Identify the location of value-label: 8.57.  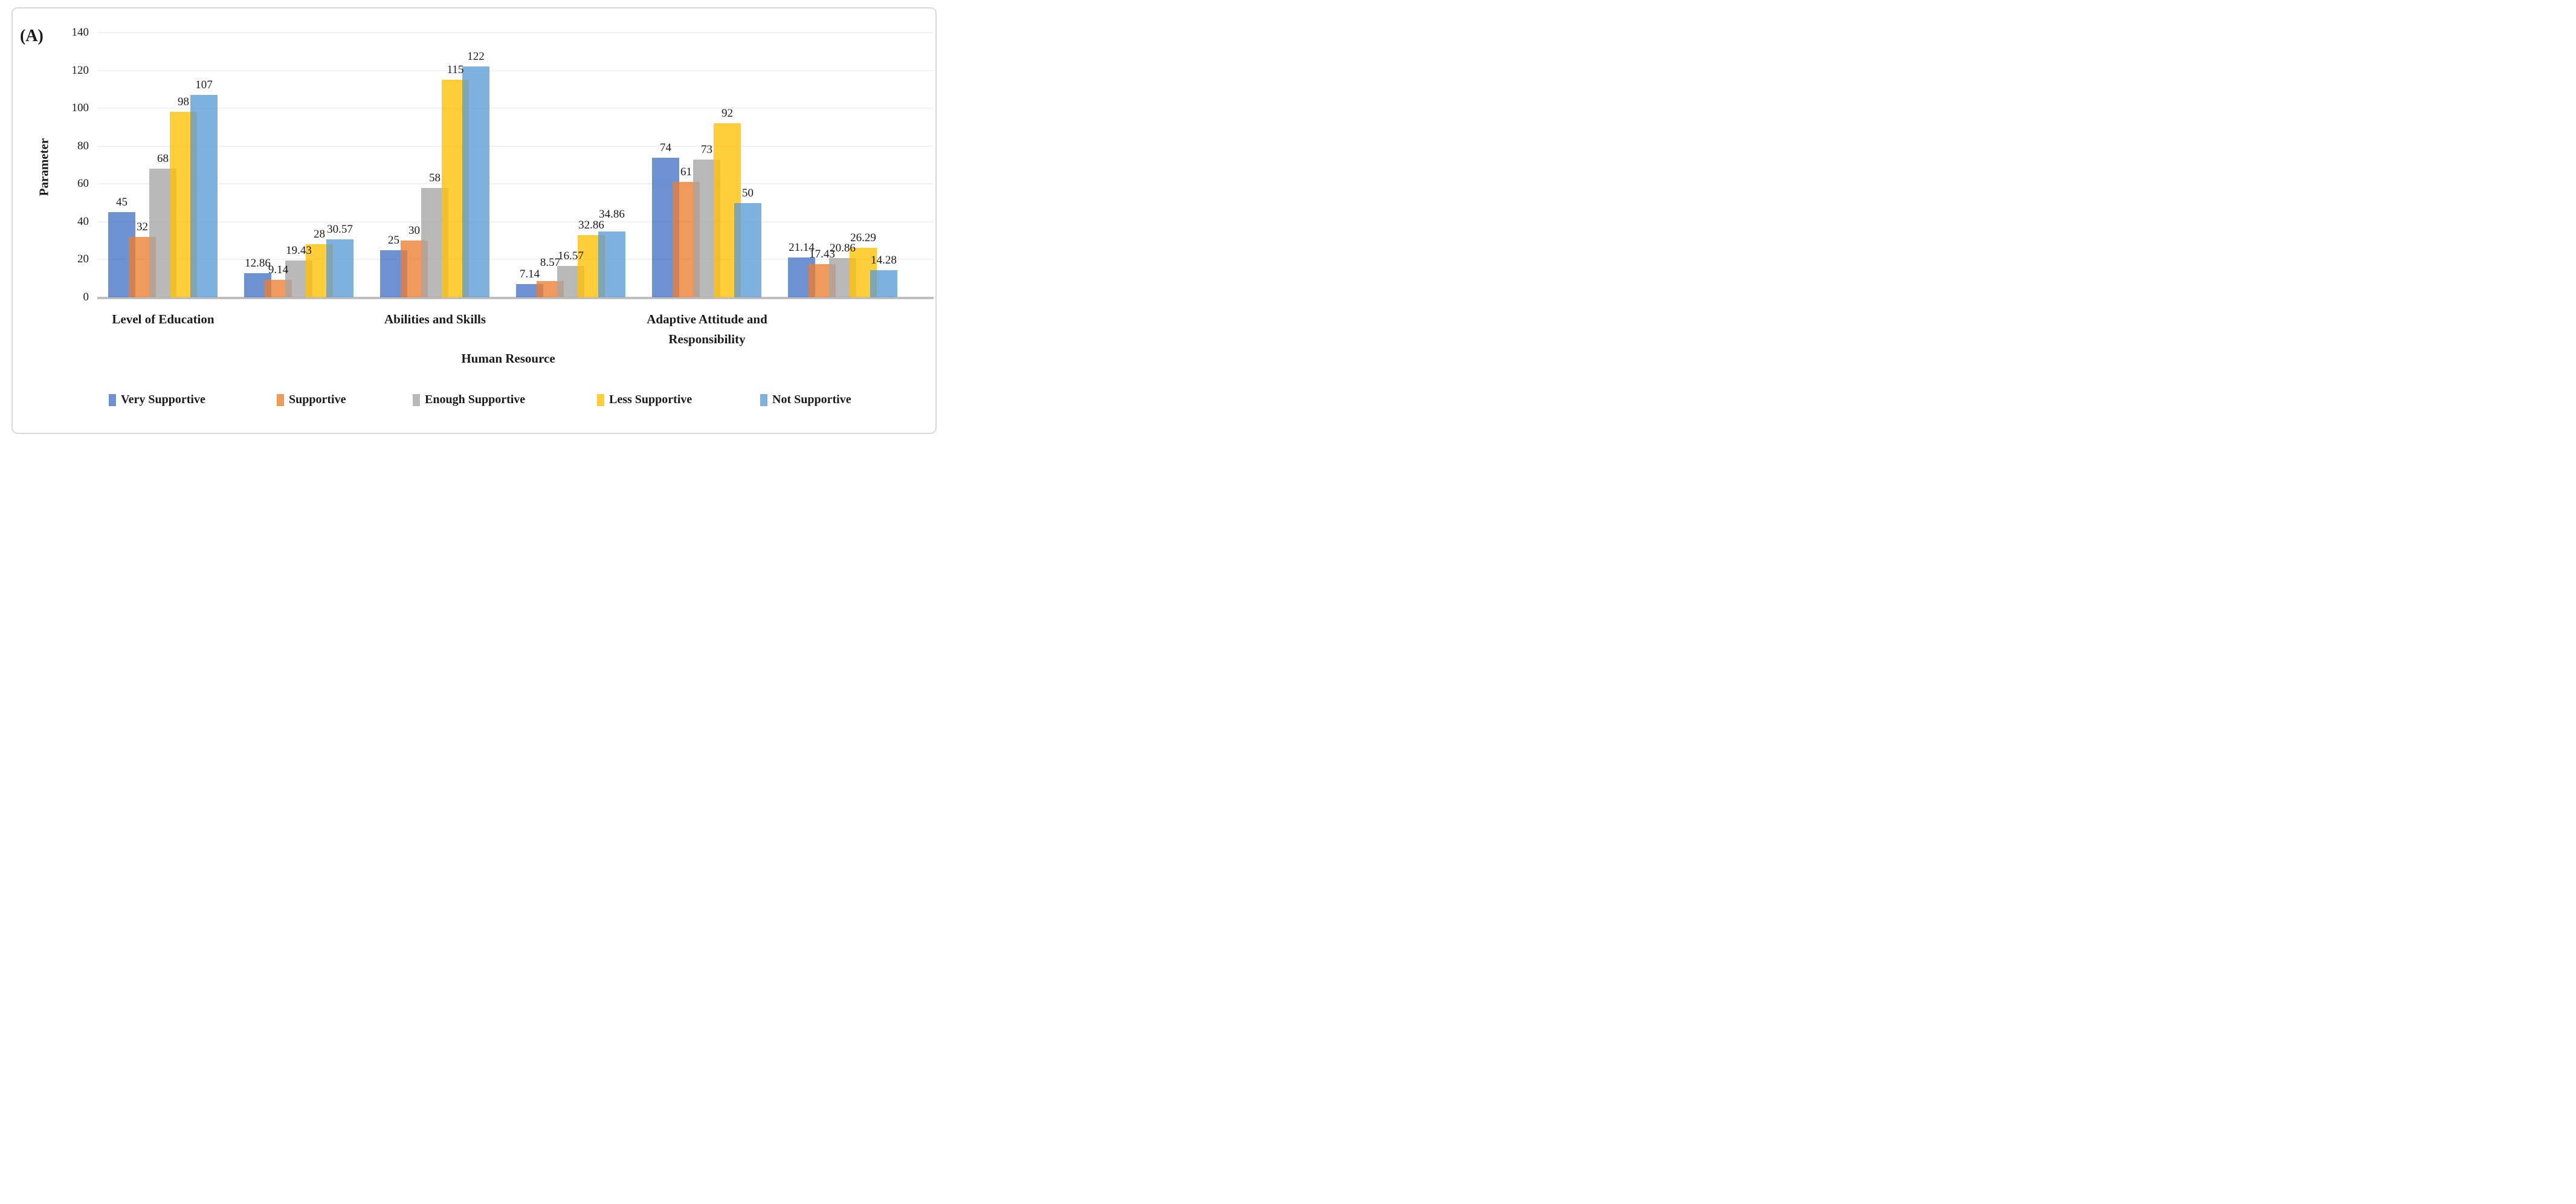
(550, 263).